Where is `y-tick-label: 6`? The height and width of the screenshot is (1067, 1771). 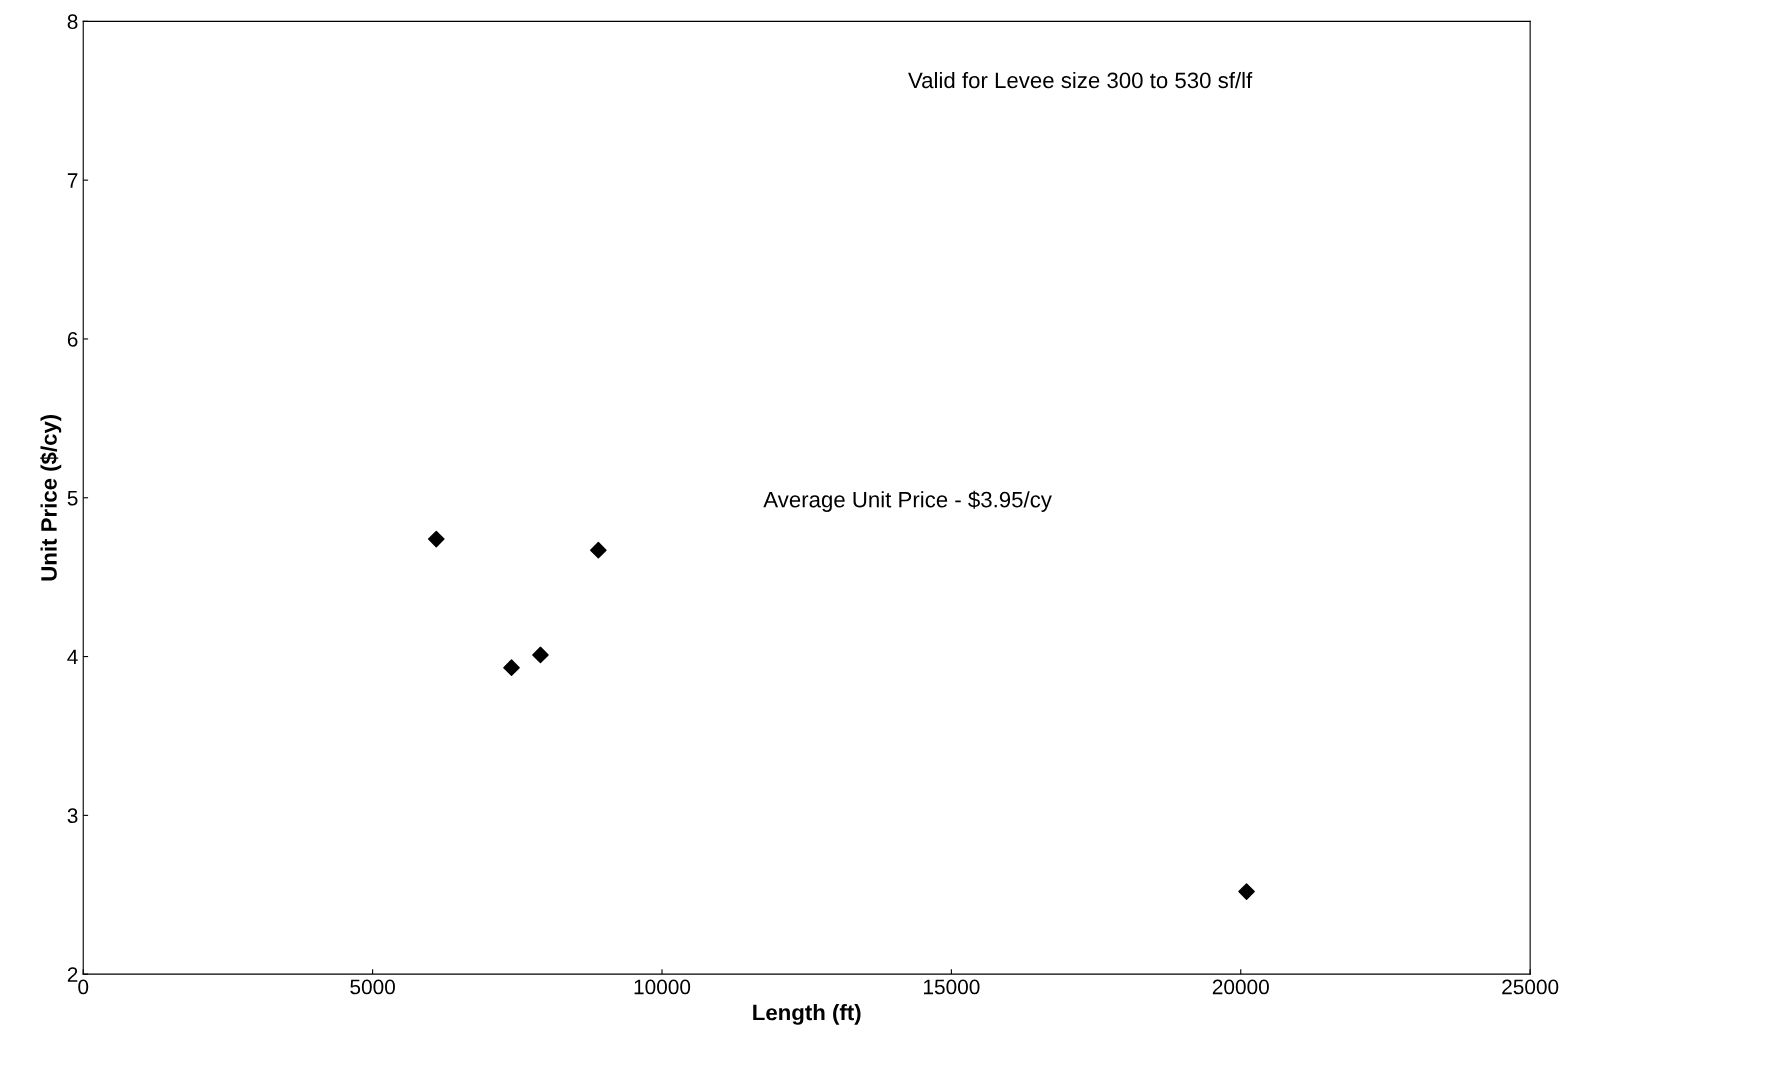
y-tick-label: 6 is located at coordinates (72, 339).